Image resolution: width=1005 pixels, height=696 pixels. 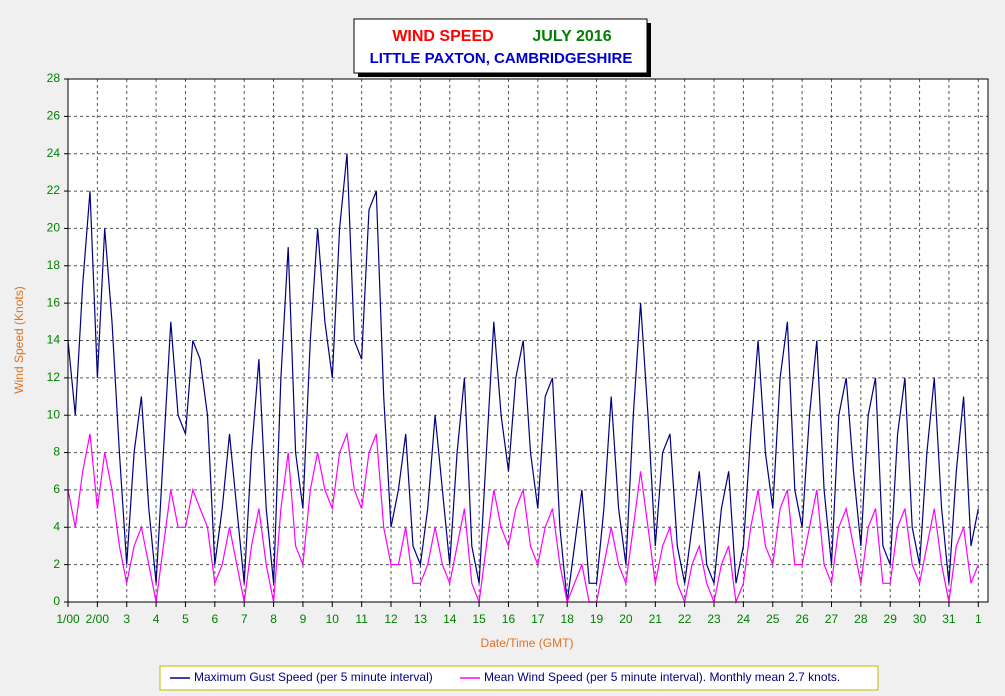 I want to click on x-tick-label: 9, so click(x=303, y=619).